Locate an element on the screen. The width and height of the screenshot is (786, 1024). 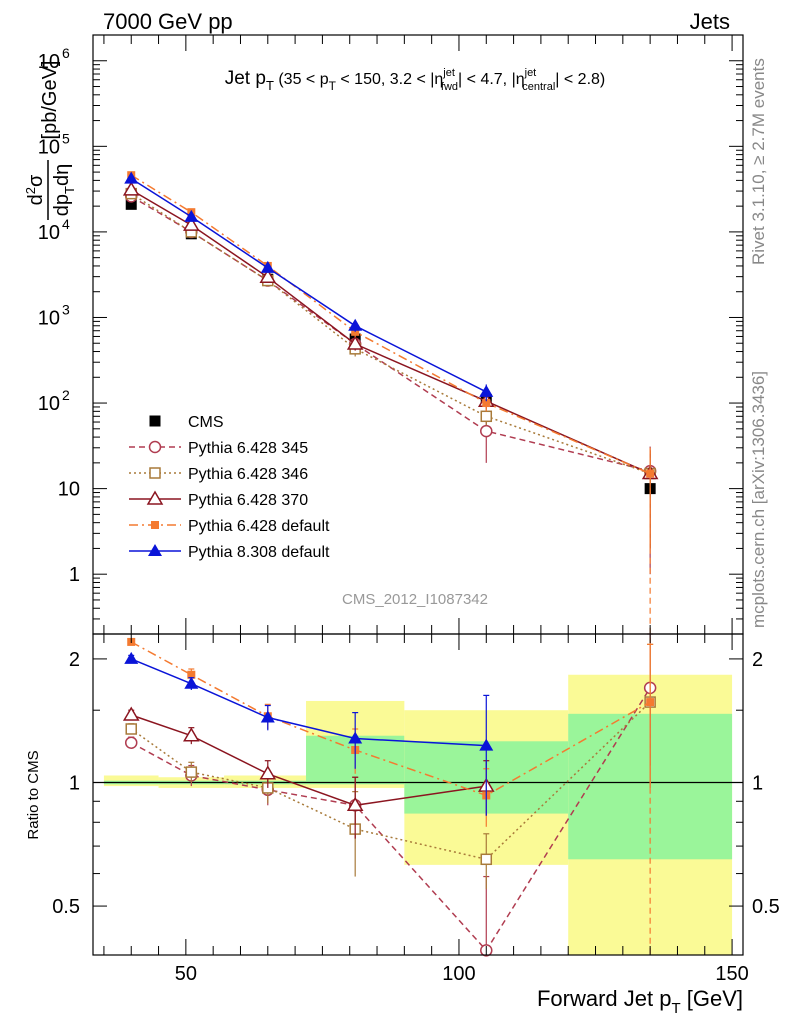
ratio-point-p6def is located at coordinates (191, 674).